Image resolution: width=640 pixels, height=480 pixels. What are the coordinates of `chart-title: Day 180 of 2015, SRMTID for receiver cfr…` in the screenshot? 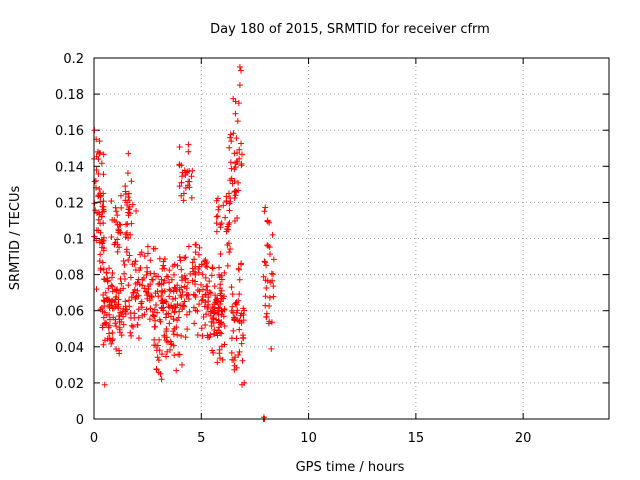 It's located at (350, 29).